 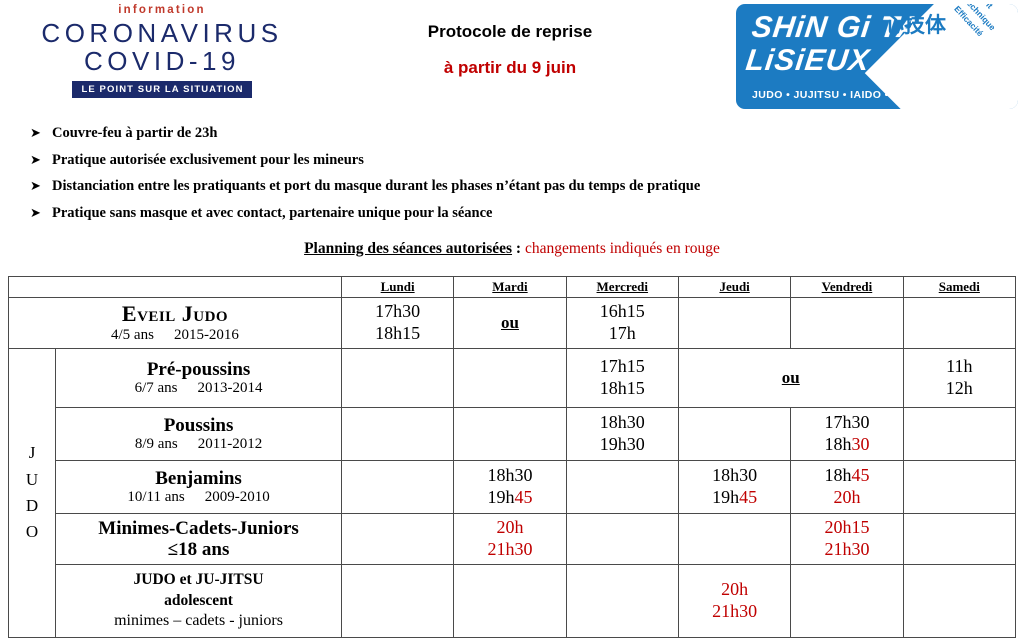 What do you see at coordinates (397, 601) in the screenshot?
I see `cell-jj-lundi` at bounding box center [397, 601].